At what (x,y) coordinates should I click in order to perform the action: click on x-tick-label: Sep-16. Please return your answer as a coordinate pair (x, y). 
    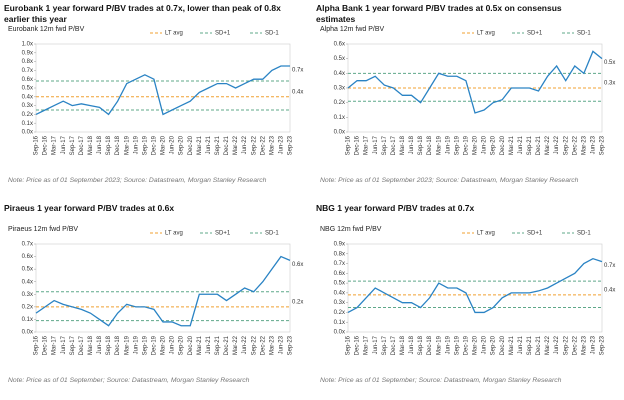
    Looking at the image, I should click on (37, 145).